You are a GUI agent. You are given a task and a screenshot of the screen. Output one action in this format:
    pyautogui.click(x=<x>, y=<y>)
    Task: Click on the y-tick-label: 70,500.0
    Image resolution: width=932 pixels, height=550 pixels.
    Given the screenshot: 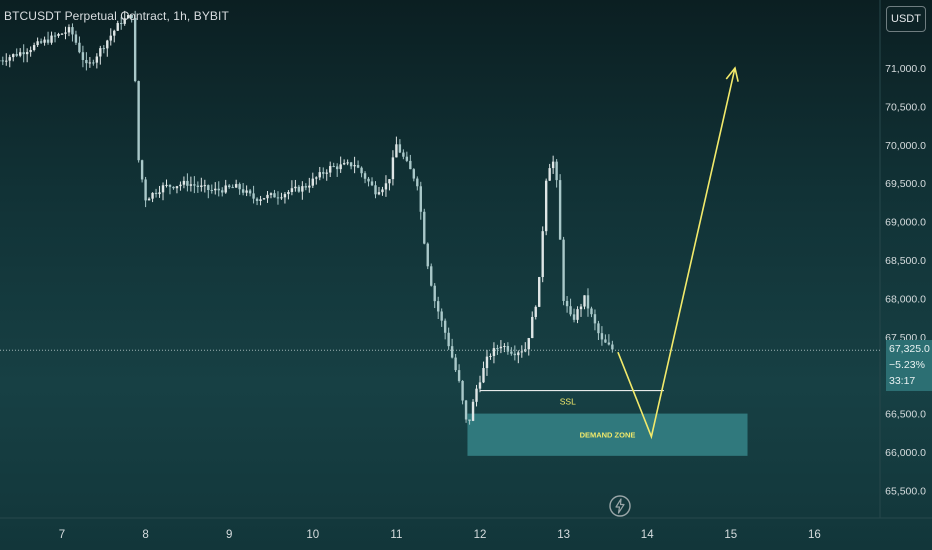 What is the action you would take?
    pyautogui.click(x=905, y=107)
    